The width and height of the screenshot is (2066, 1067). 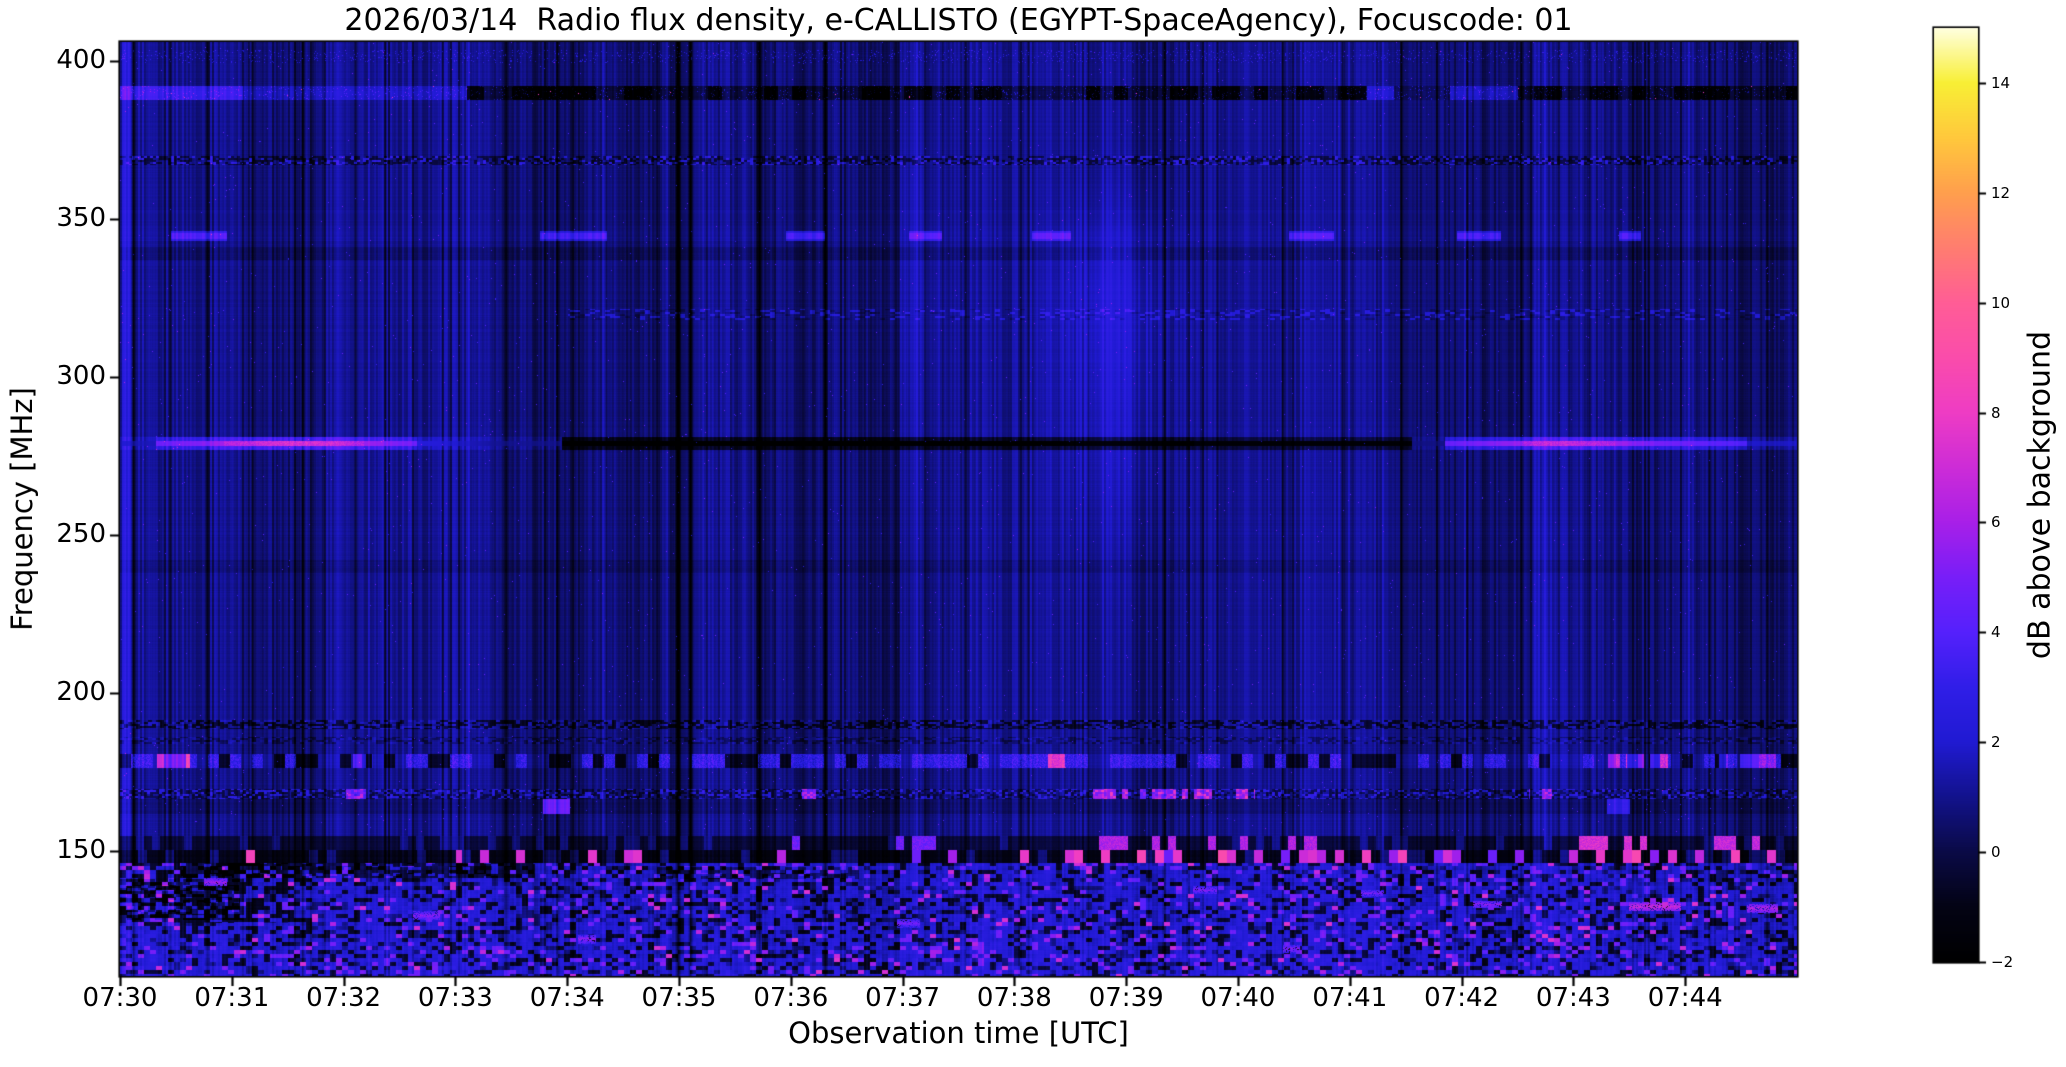 I want to click on x-tick-label: 07:41, so click(x=1350, y=998).